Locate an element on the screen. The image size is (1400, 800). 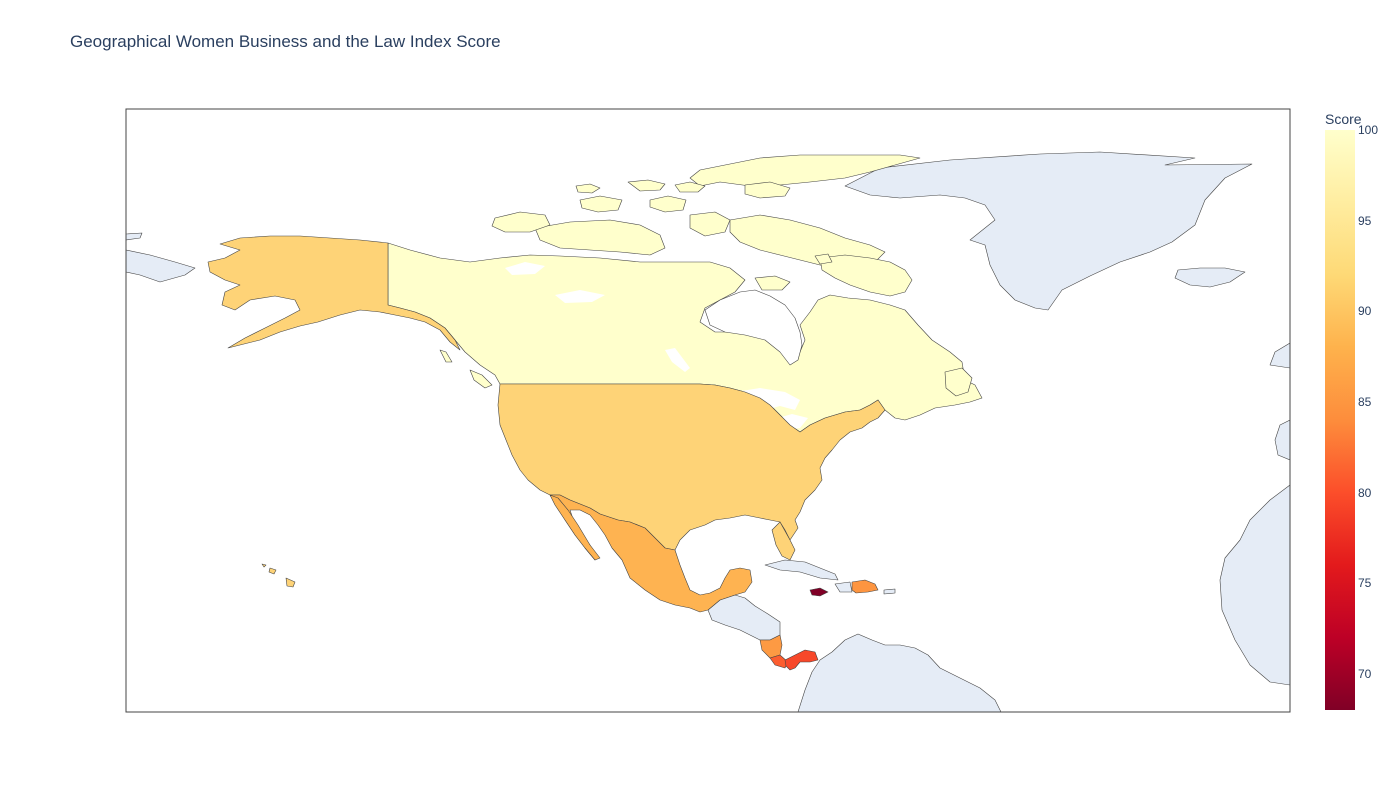
colorbar-tick-label: 95 is located at coordinates (1365, 220).